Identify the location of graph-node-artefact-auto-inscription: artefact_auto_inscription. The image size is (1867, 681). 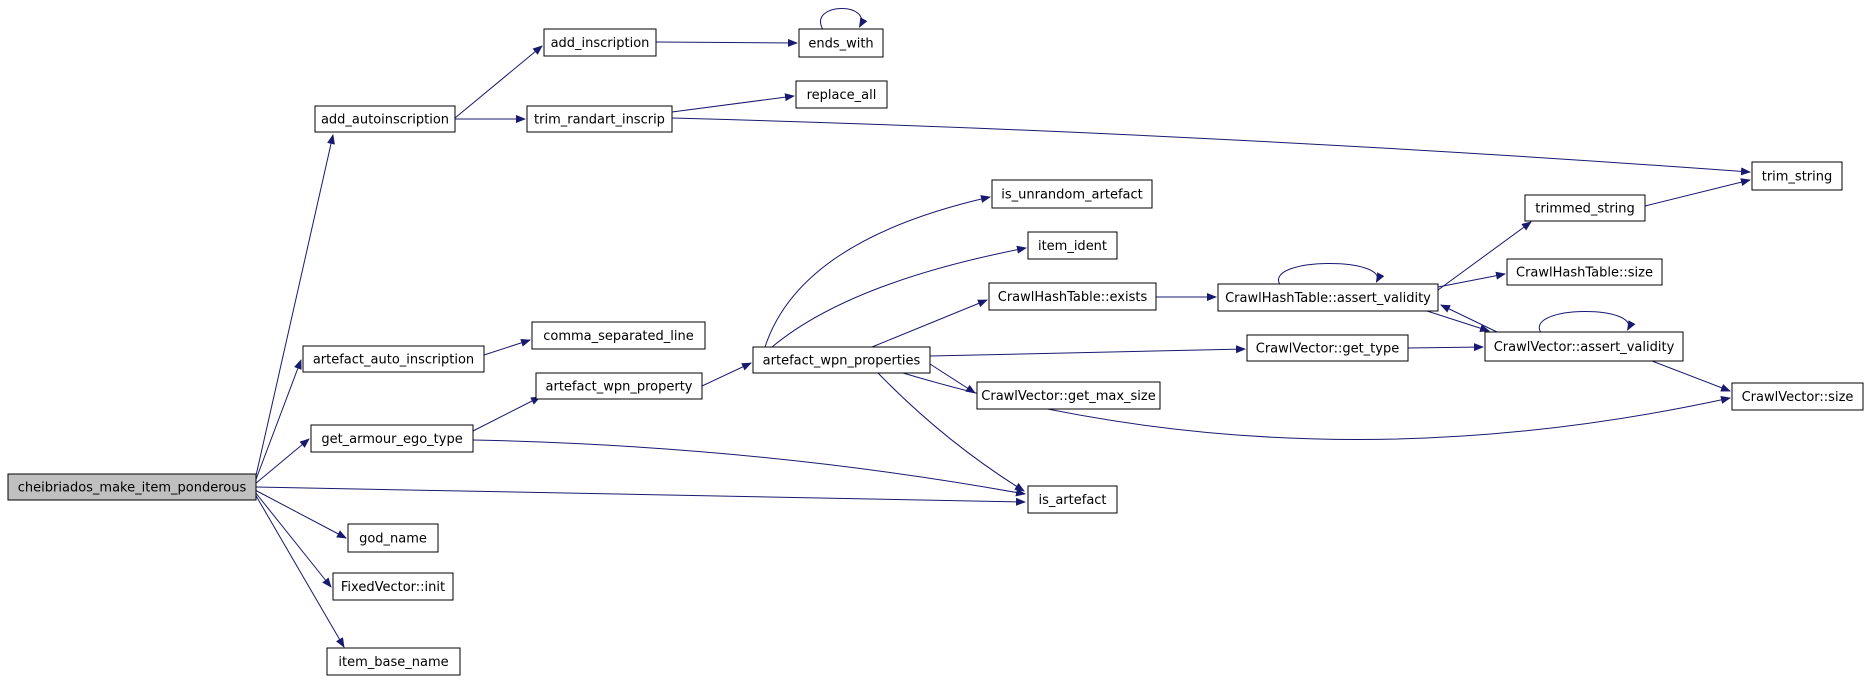
(393, 359).